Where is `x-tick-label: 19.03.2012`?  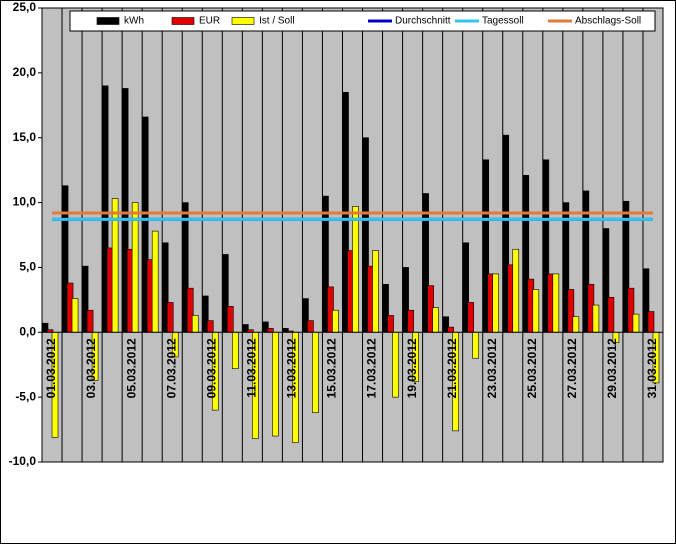 x-tick-label: 19.03.2012 is located at coordinates (412, 368).